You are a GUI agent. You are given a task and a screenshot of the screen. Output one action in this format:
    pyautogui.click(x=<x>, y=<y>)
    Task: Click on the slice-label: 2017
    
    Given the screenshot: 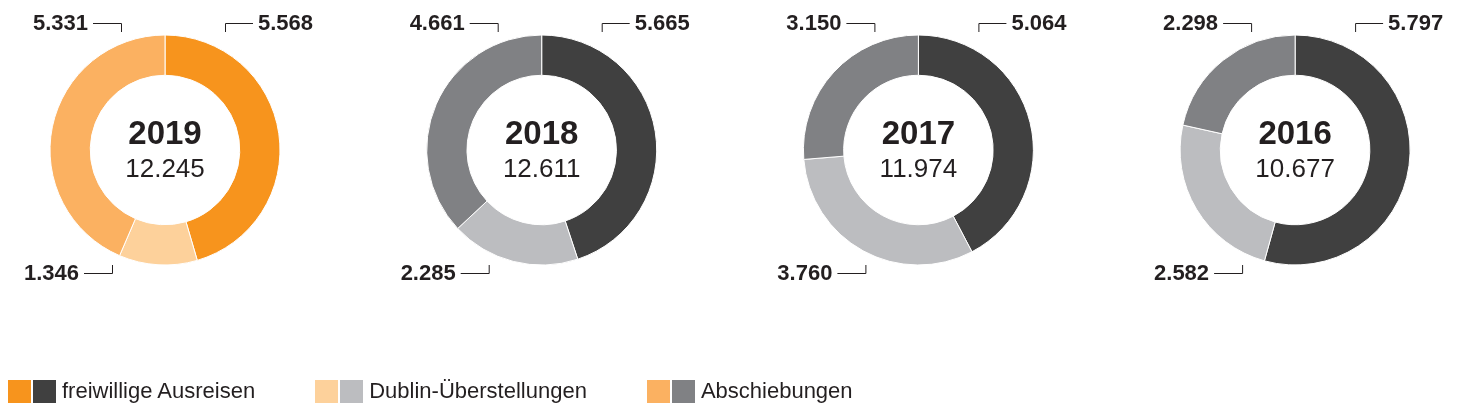 What is the action you would take?
    pyautogui.click(x=918, y=133)
    